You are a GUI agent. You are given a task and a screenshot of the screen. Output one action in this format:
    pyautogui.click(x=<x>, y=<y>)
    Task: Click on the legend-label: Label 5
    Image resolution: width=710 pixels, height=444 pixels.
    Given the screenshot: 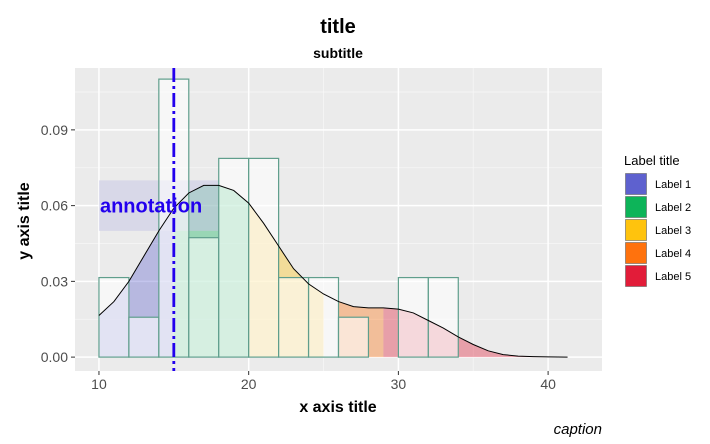 What is the action you would take?
    pyautogui.click(x=673, y=277)
    